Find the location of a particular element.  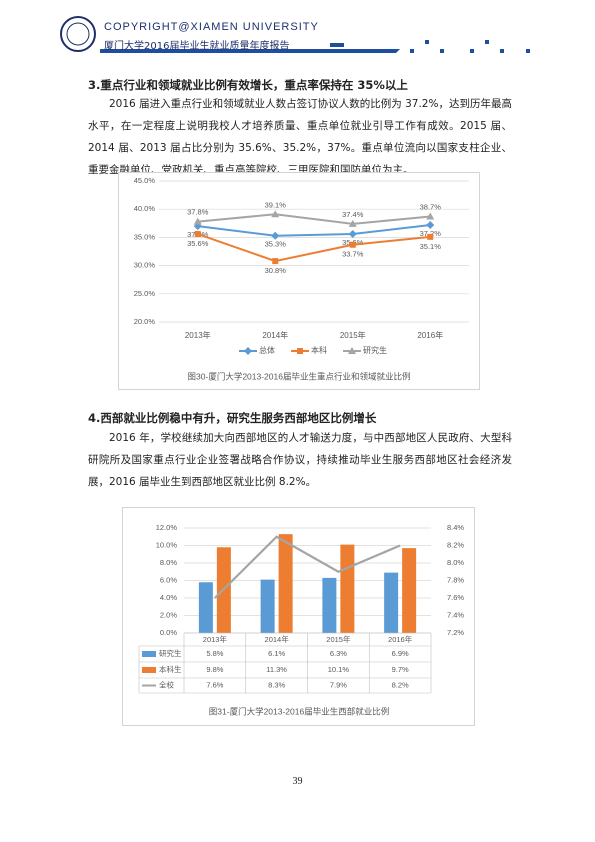

y-tick-label: 10.0% is located at coordinates (167, 544).